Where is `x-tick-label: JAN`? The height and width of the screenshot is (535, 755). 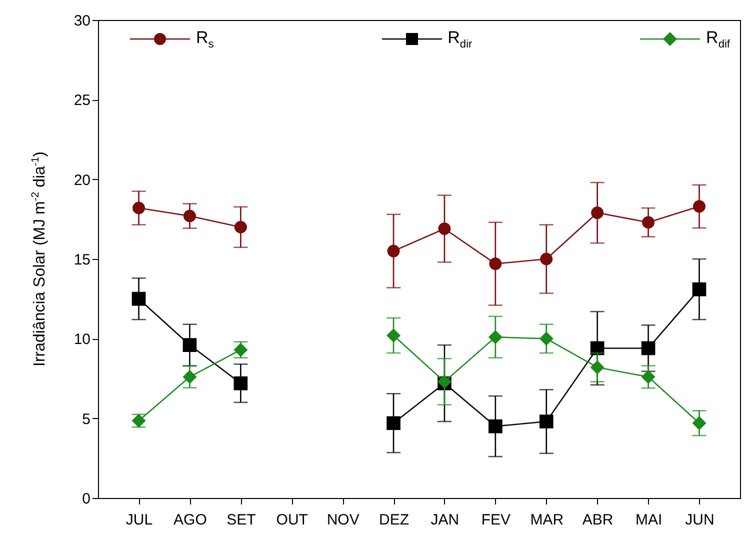 x-tick-label: JAN is located at coordinates (445, 520).